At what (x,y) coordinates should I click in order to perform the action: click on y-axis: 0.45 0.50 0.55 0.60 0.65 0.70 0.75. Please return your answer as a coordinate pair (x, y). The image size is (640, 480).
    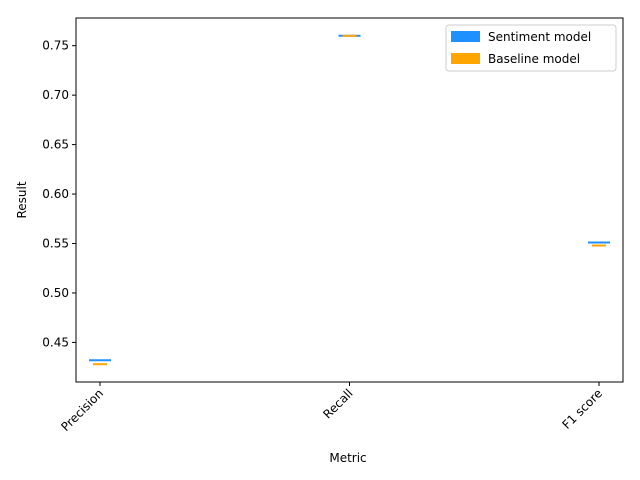
    Looking at the image, I should click on (59, 194).